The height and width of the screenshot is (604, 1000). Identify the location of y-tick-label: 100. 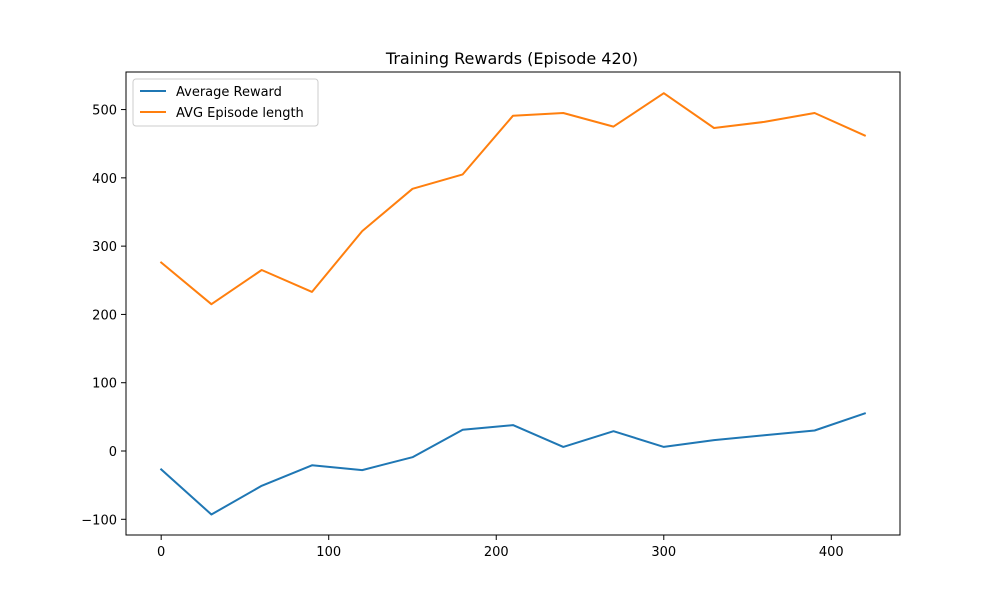
(104, 384).